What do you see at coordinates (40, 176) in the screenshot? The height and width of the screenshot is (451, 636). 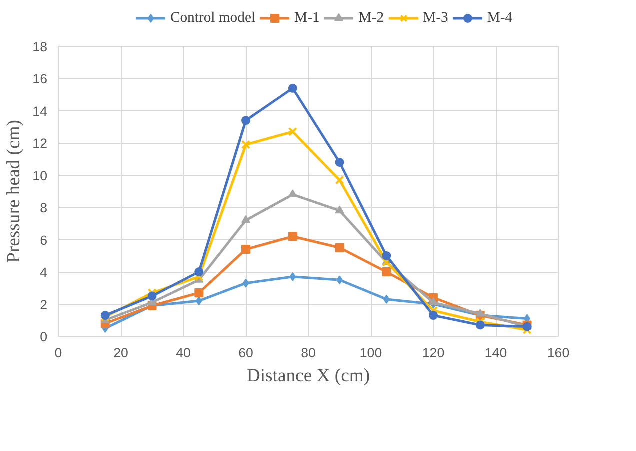 I see `y-tick-label: 10` at bounding box center [40, 176].